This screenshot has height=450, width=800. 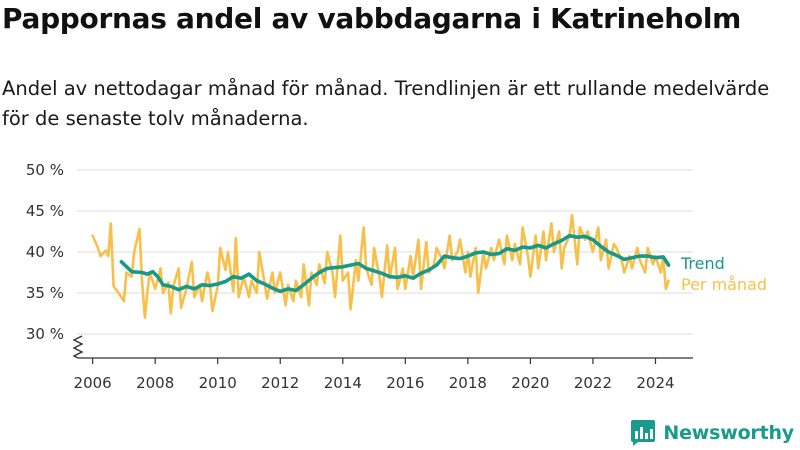 What do you see at coordinates (93, 383) in the screenshot?
I see `x-tick-label: 2006` at bounding box center [93, 383].